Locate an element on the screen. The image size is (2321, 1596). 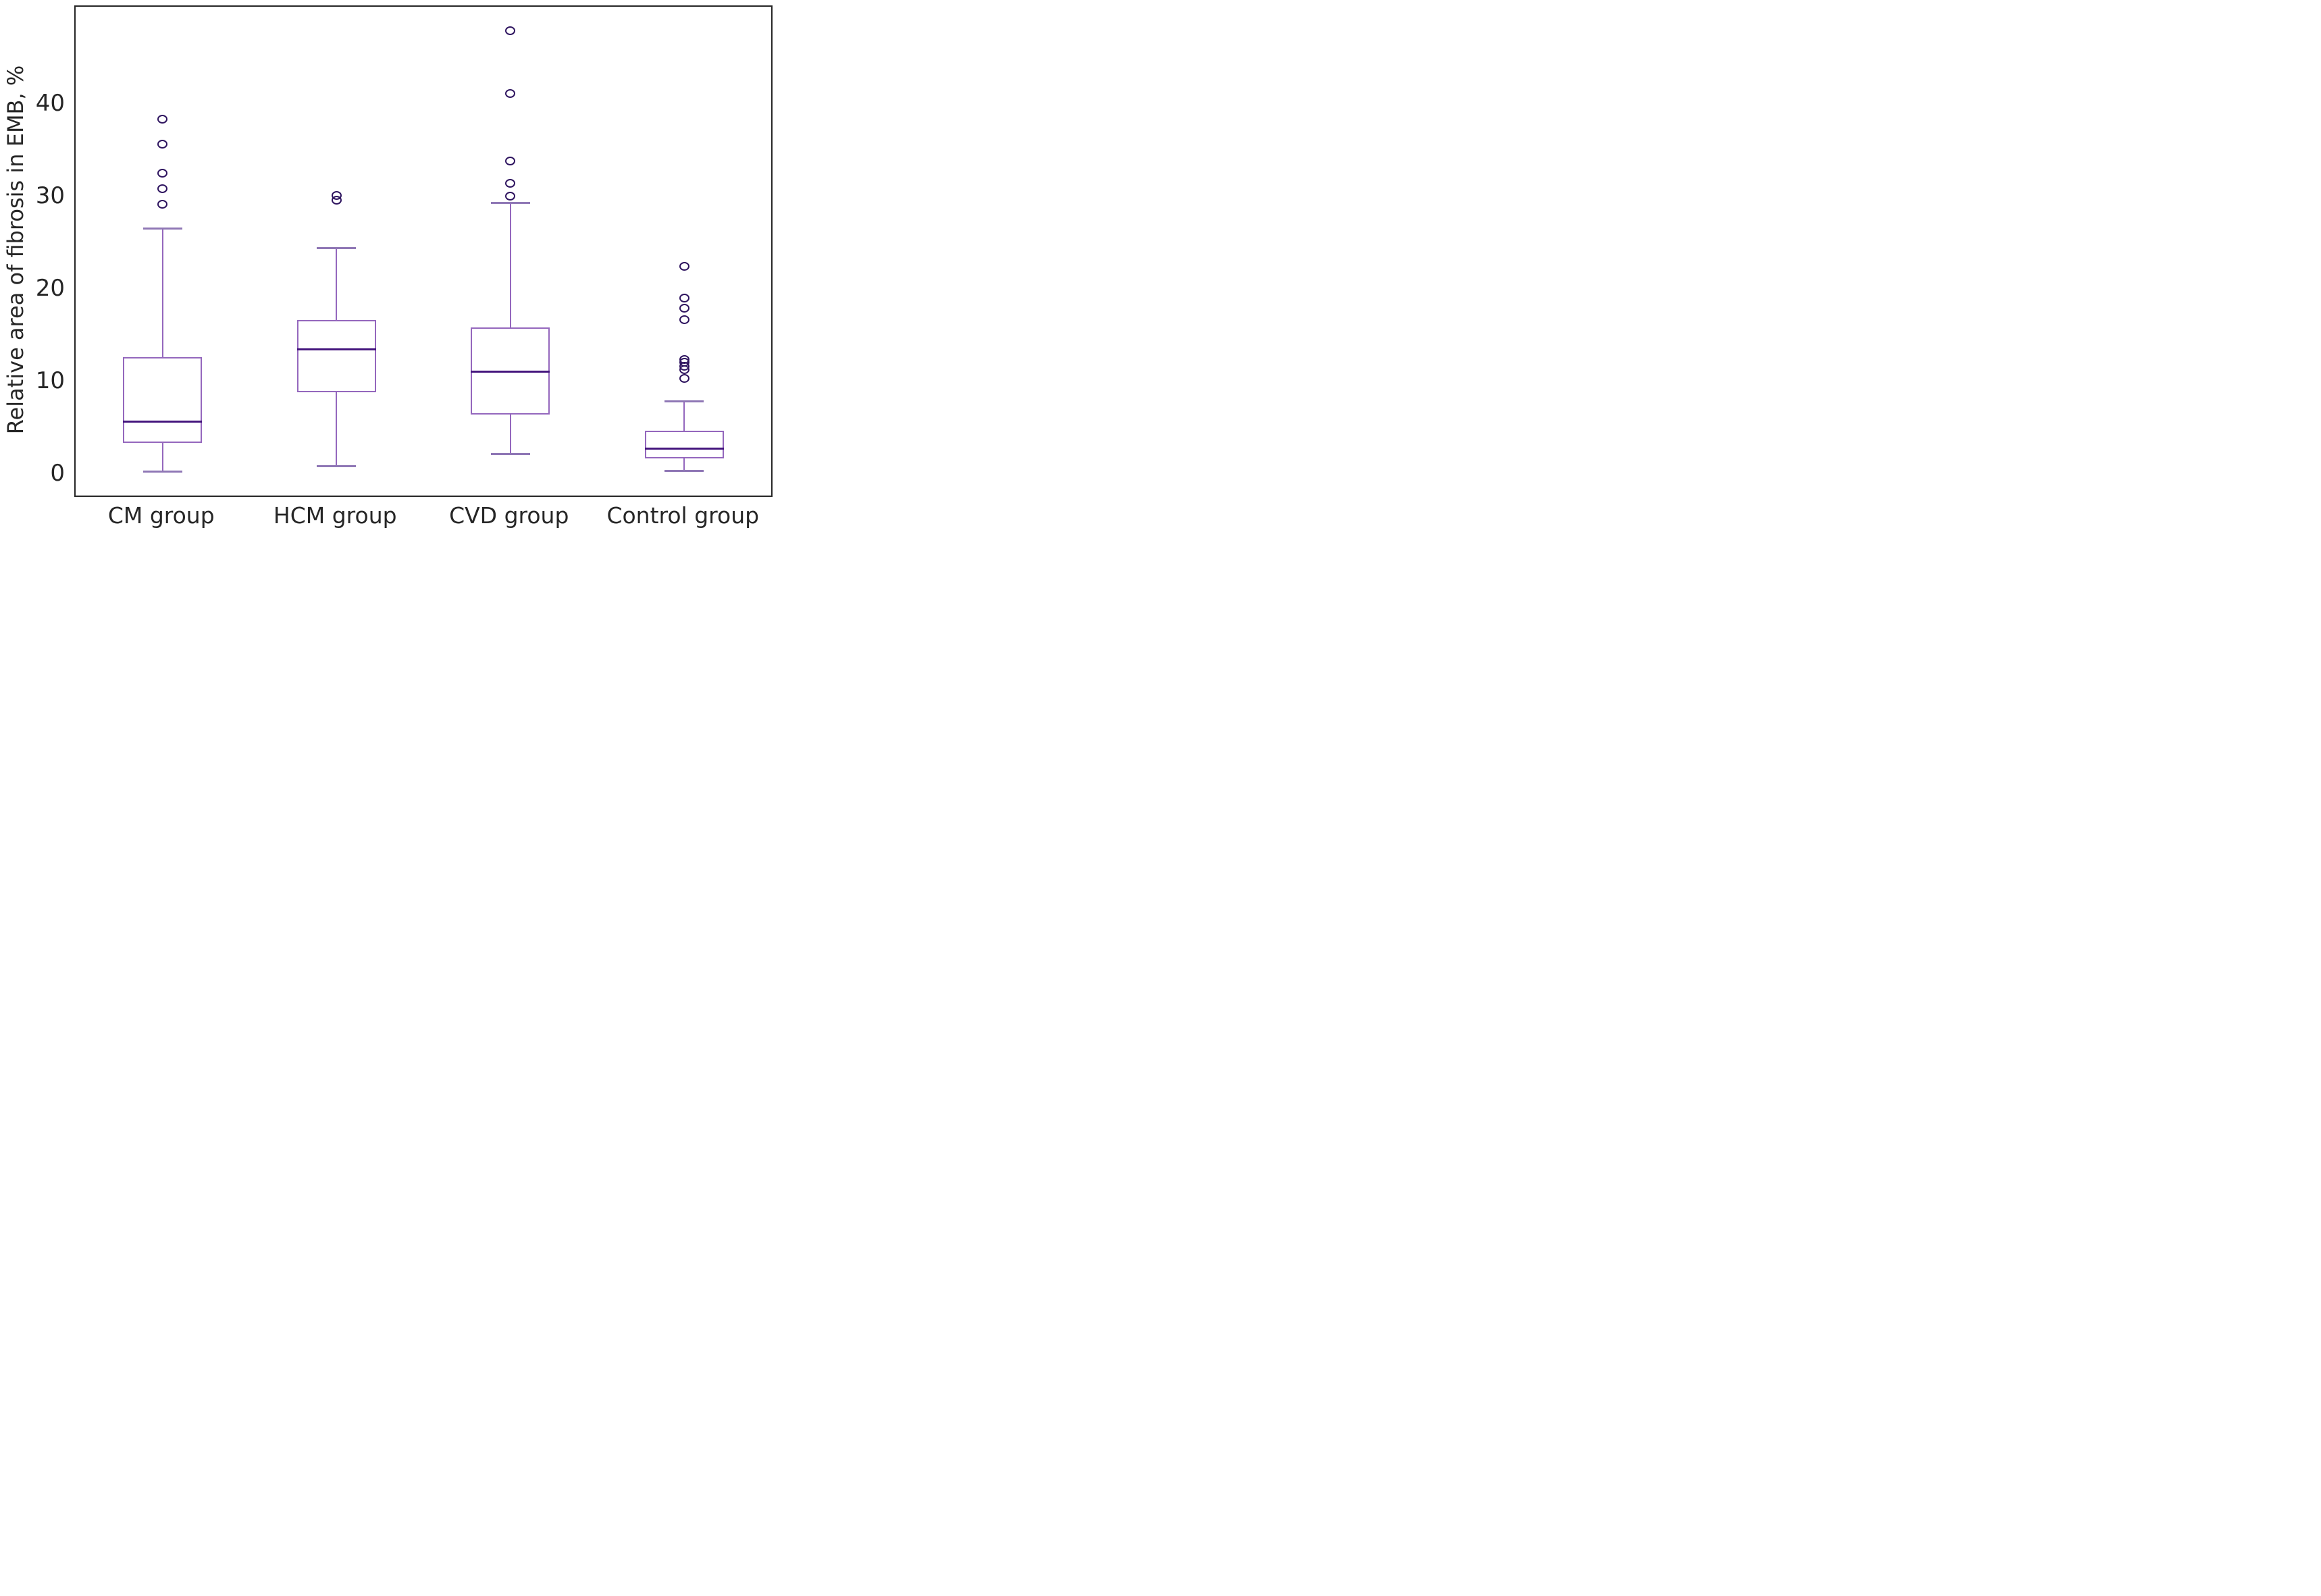
y-tick-label: 30 is located at coordinates (50, 195).